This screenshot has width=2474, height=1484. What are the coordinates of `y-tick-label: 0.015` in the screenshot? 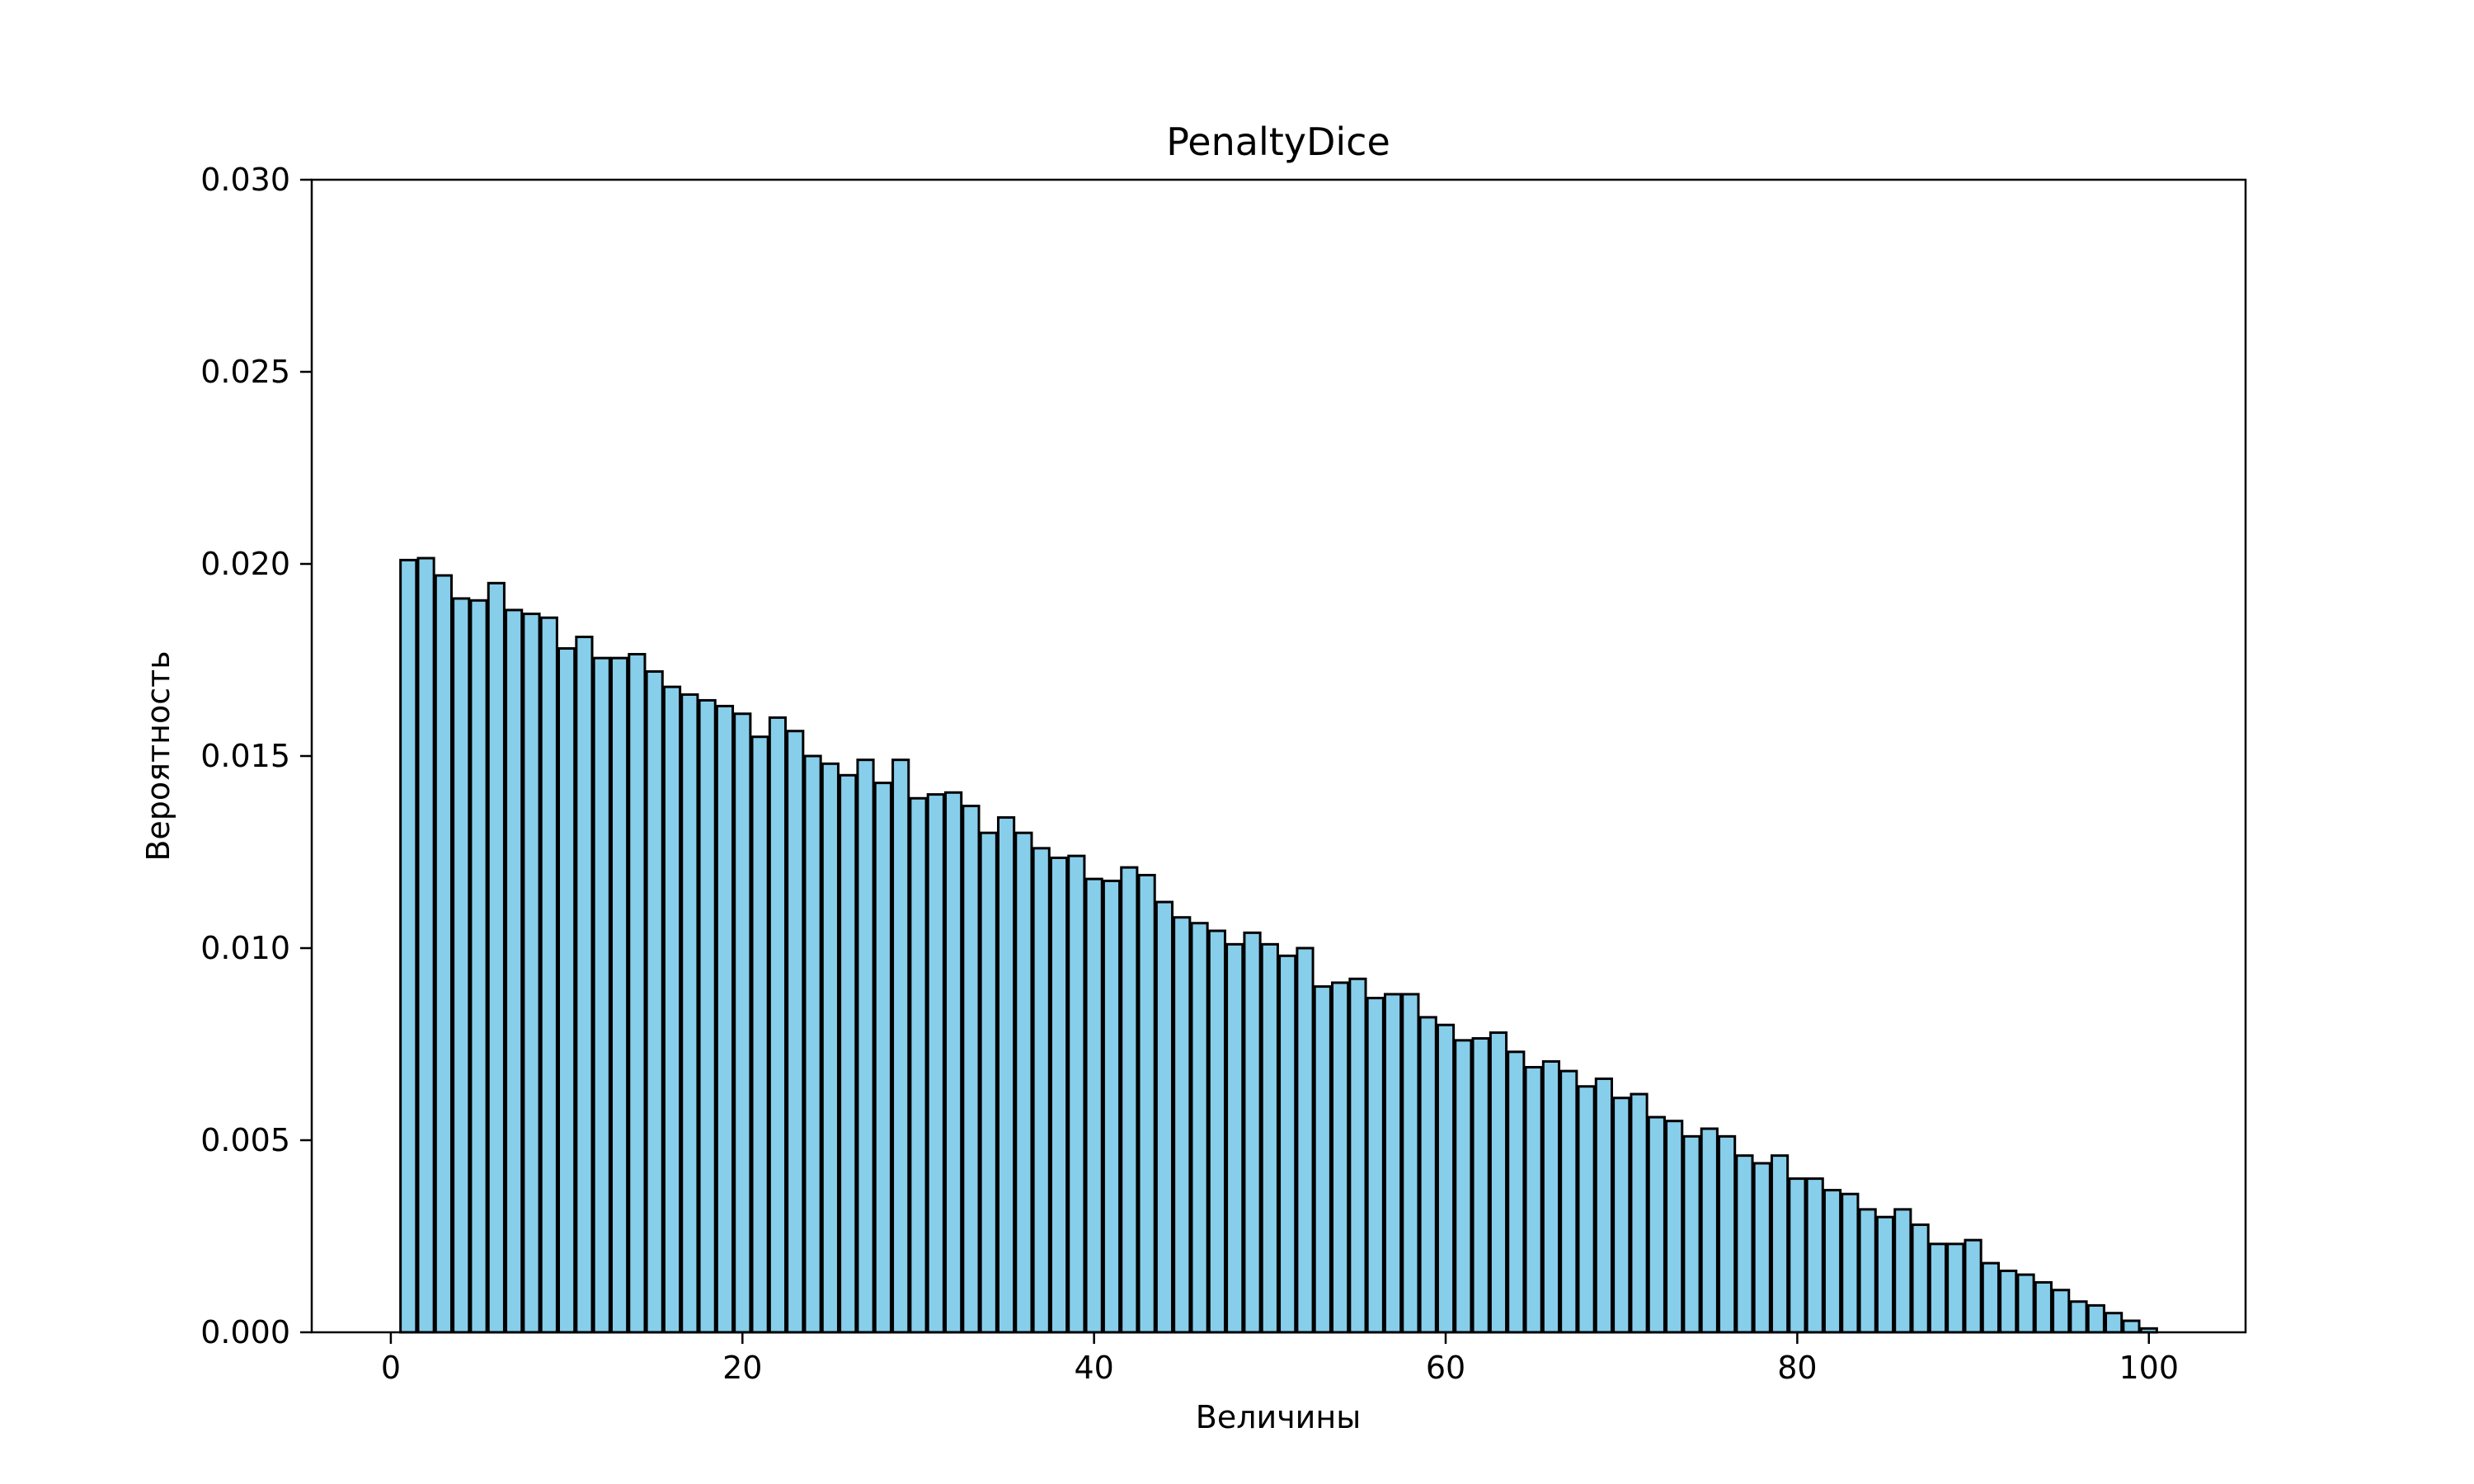 It's located at (245, 756).